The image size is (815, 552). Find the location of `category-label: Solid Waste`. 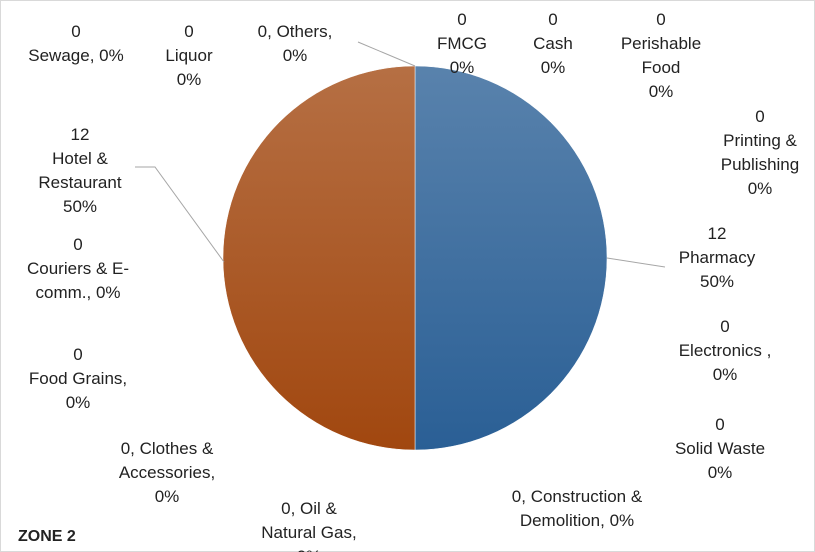

category-label: Solid Waste is located at coordinates (720, 448).